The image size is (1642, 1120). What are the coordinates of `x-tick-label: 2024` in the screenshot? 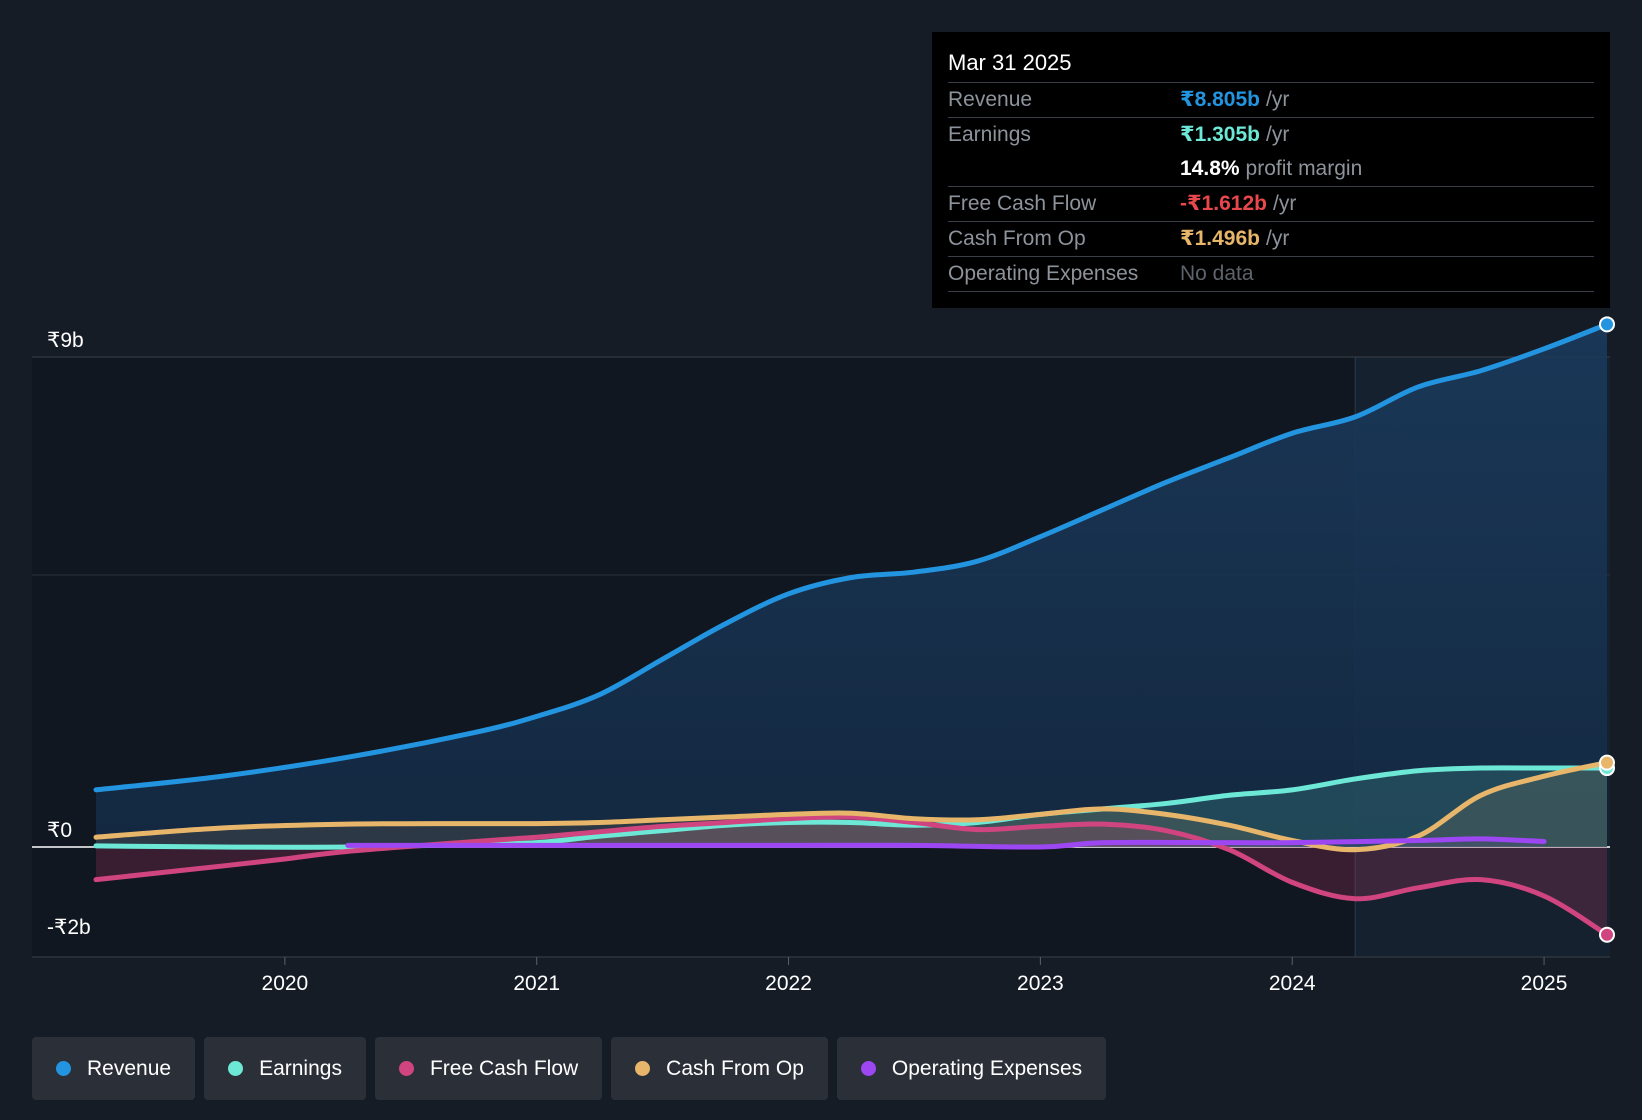 It's located at (1292, 983).